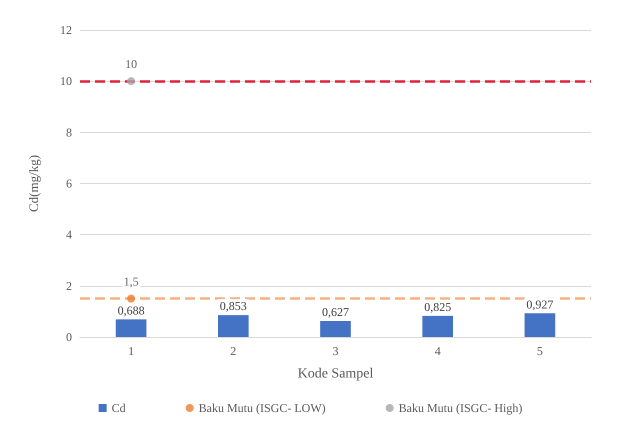  What do you see at coordinates (69, 235) in the screenshot?
I see `y-tick-label: 4` at bounding box center [69, 235].